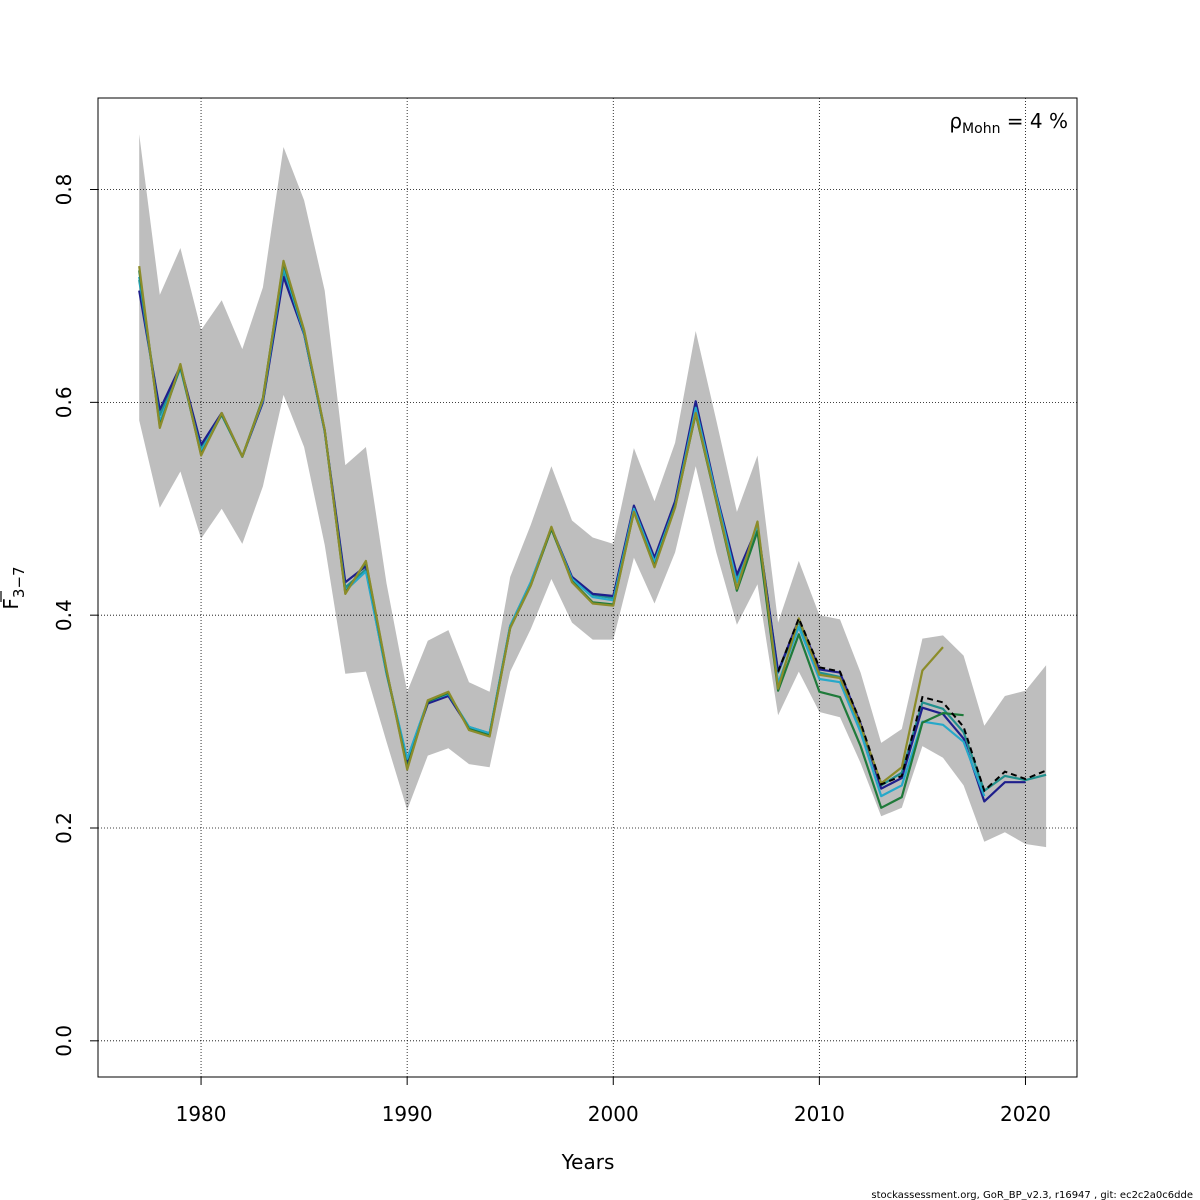  Describe the element at coordinates (407, 1114) in the screenshot. I see `x-tick-label: 1990` at that location.